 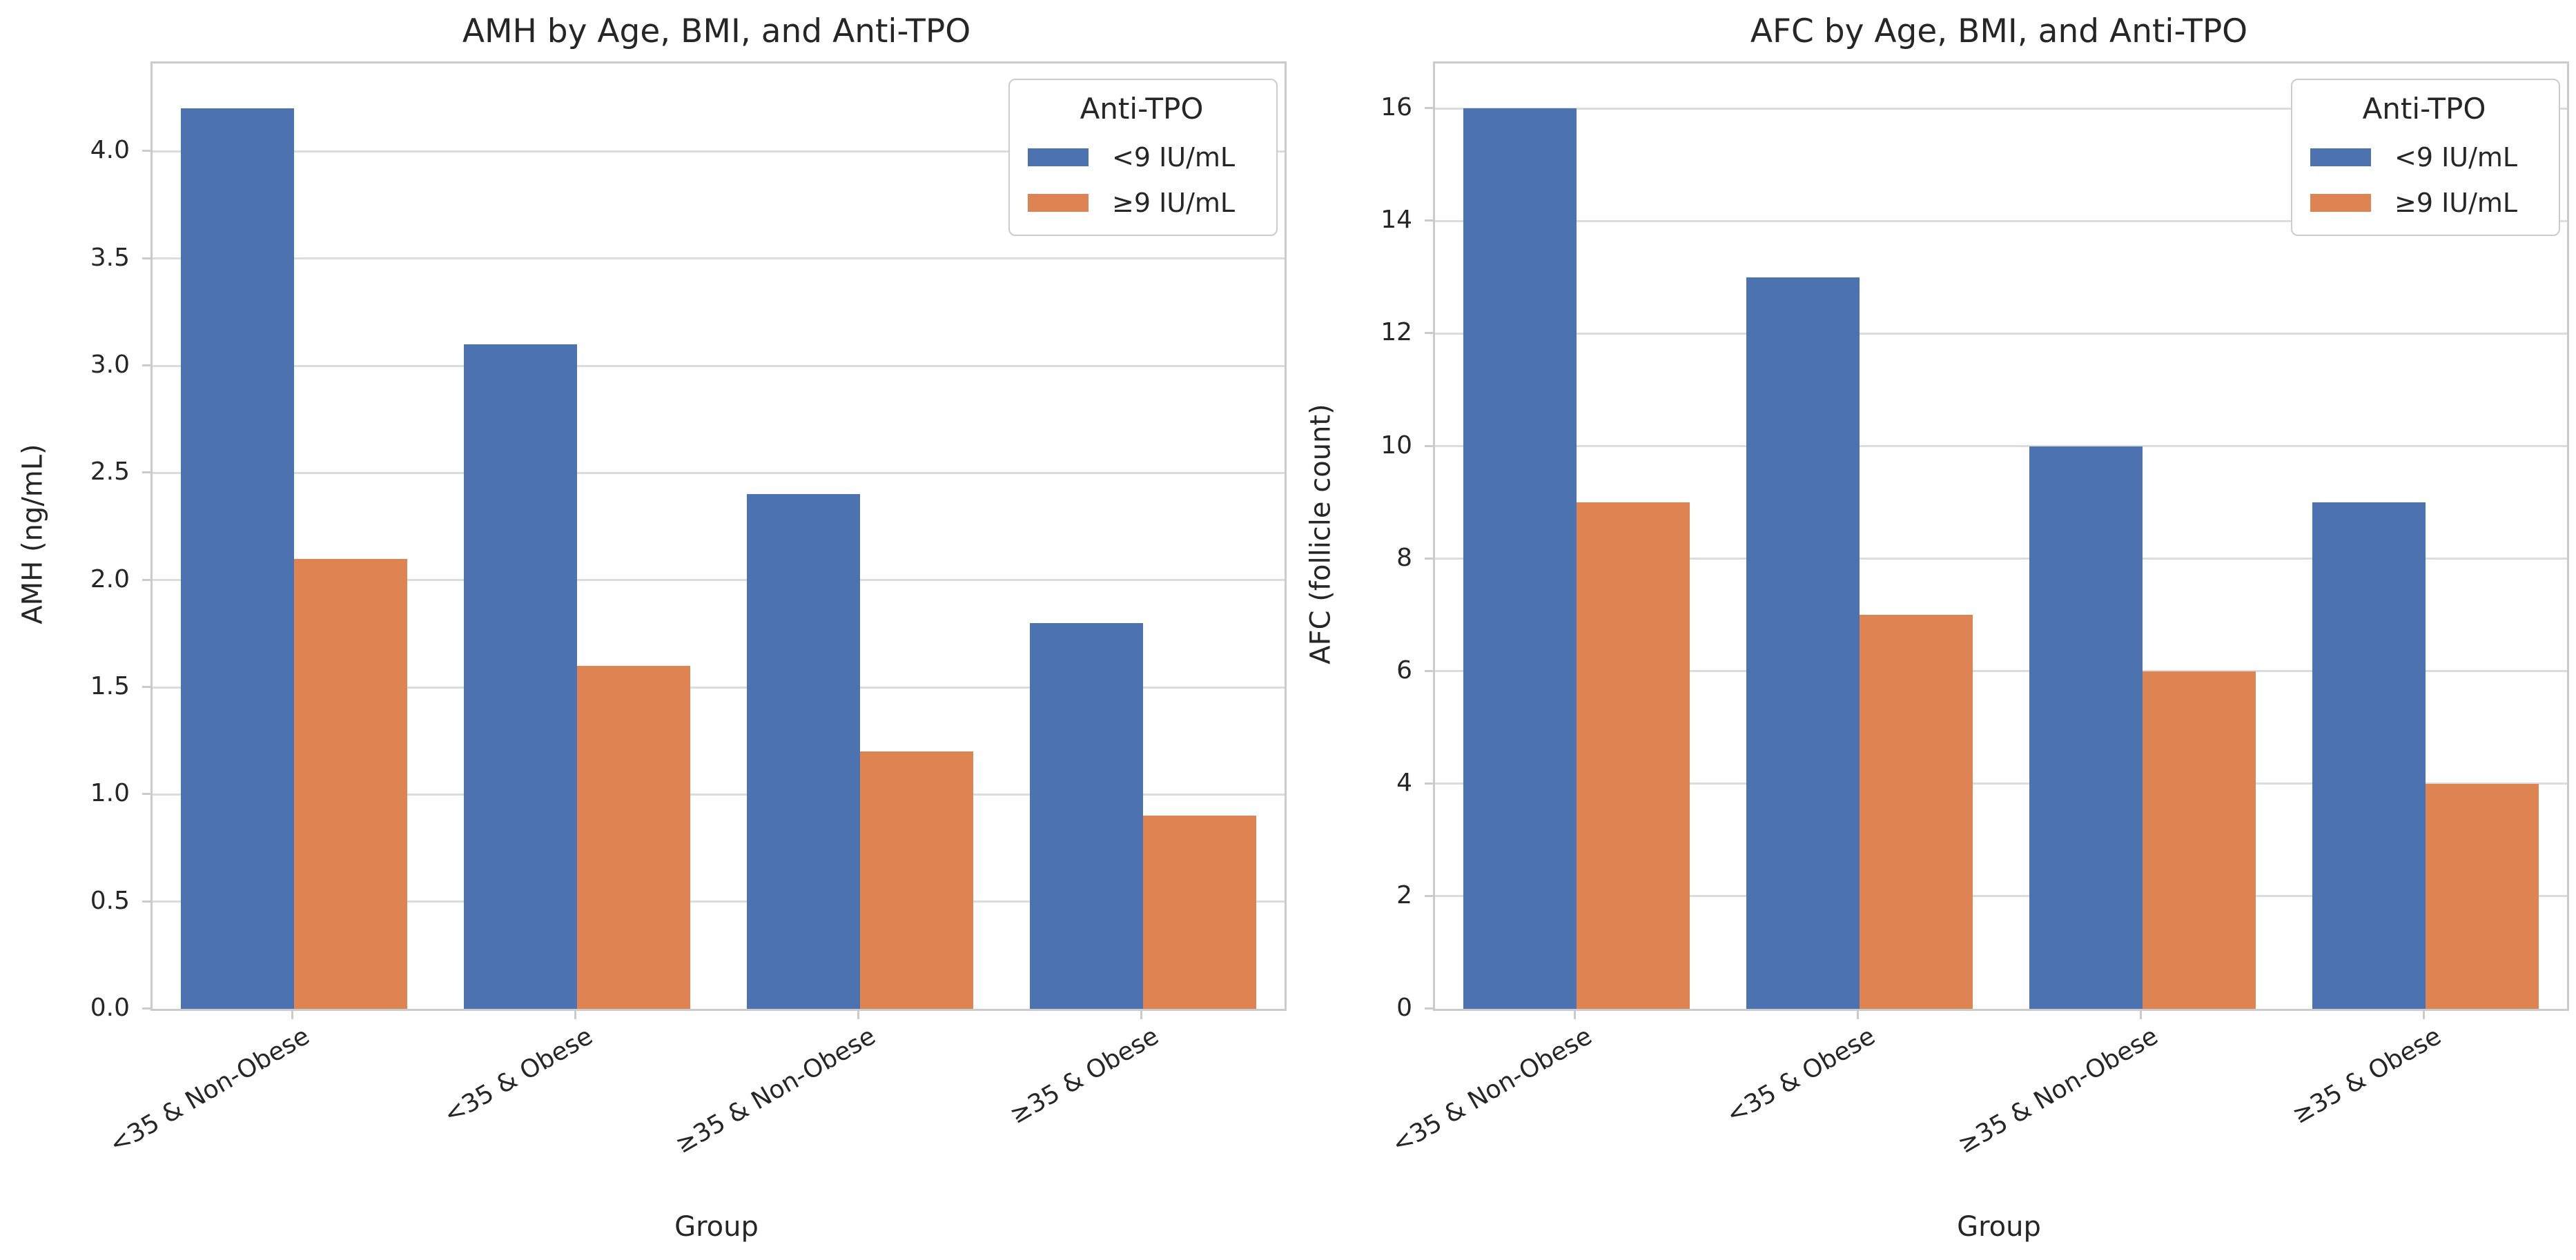 What do you see at coordinates (110, 365) in the screenshot?
I see `y-tick-label: 3.0` at bounding box center [110, 365].